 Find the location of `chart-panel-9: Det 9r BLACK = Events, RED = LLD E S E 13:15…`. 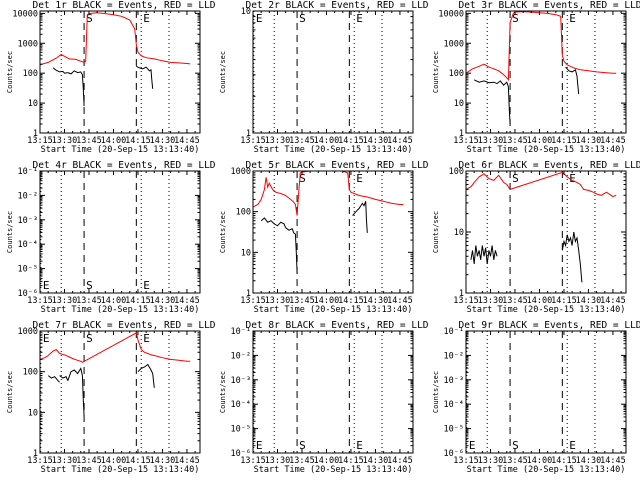

chart-panel-9: Det 9r BLACK = Events, RED = LLD E S E 13:15… is located at coordinates (536, 397).